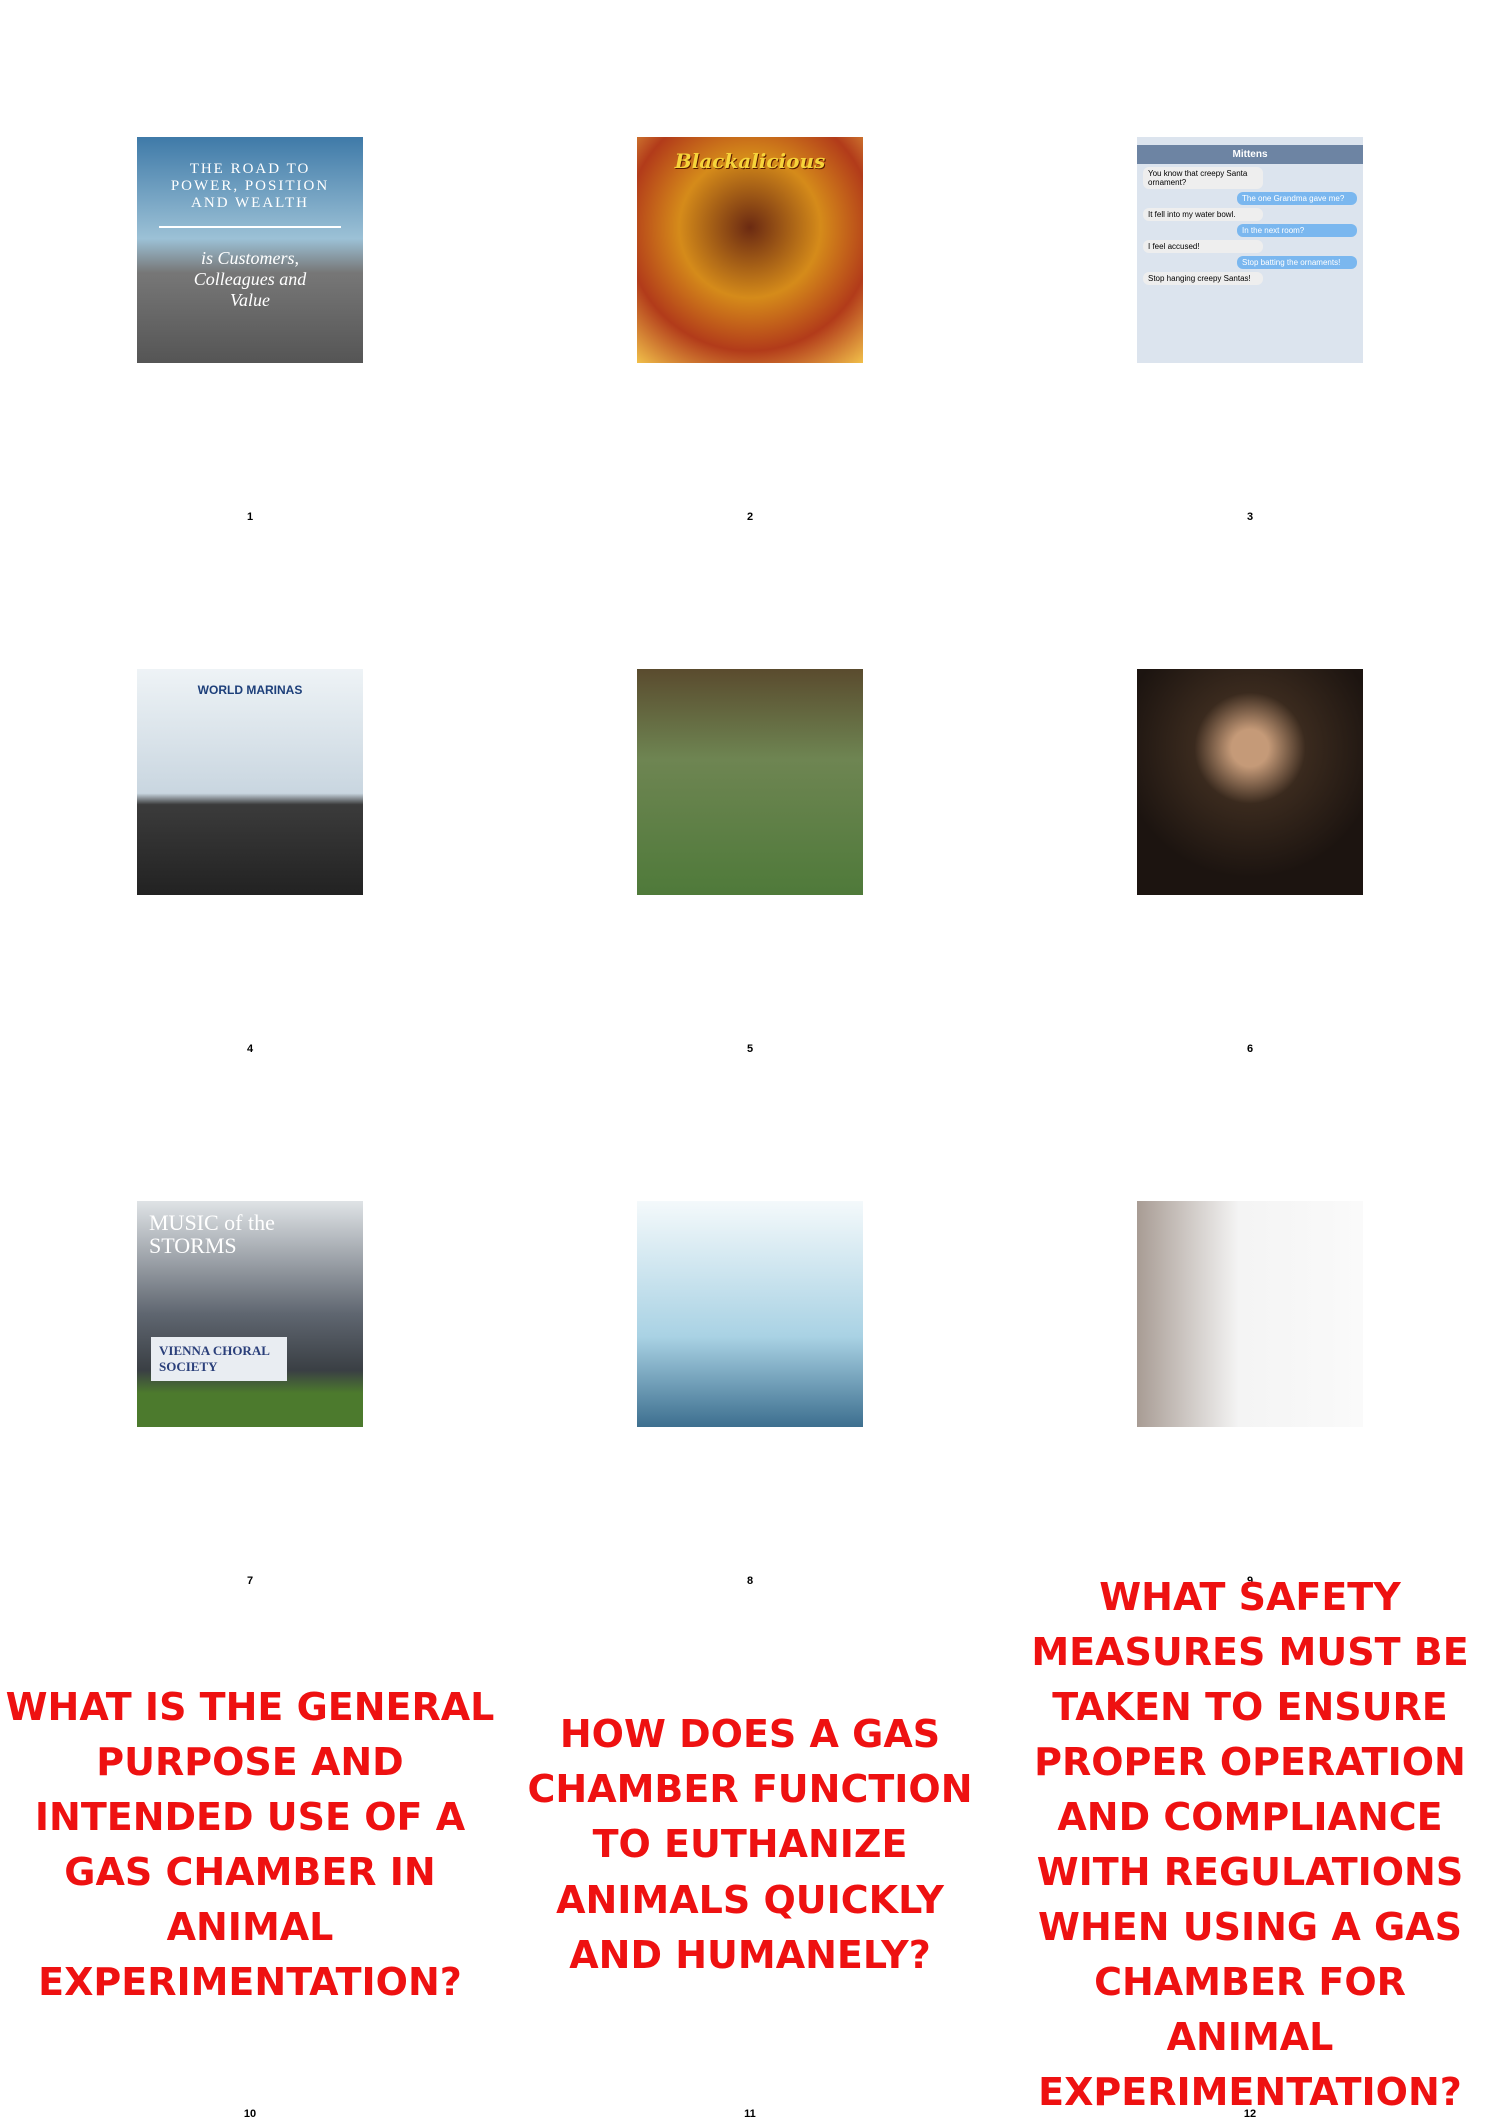  What do you see at coordinates (1250, 154) in the screenshot?
I see `chat-title: Mittens` at bounding box center [1250, 154].